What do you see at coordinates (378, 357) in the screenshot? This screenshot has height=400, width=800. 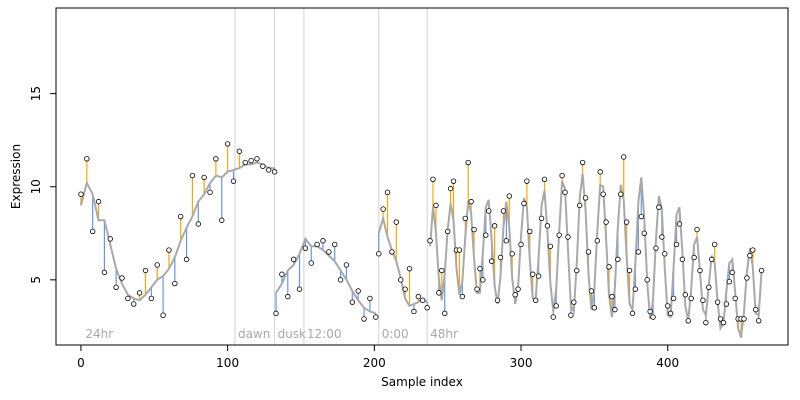 I see `x-axis: 0 100 200 300 400` at bounding box center [378, 357].